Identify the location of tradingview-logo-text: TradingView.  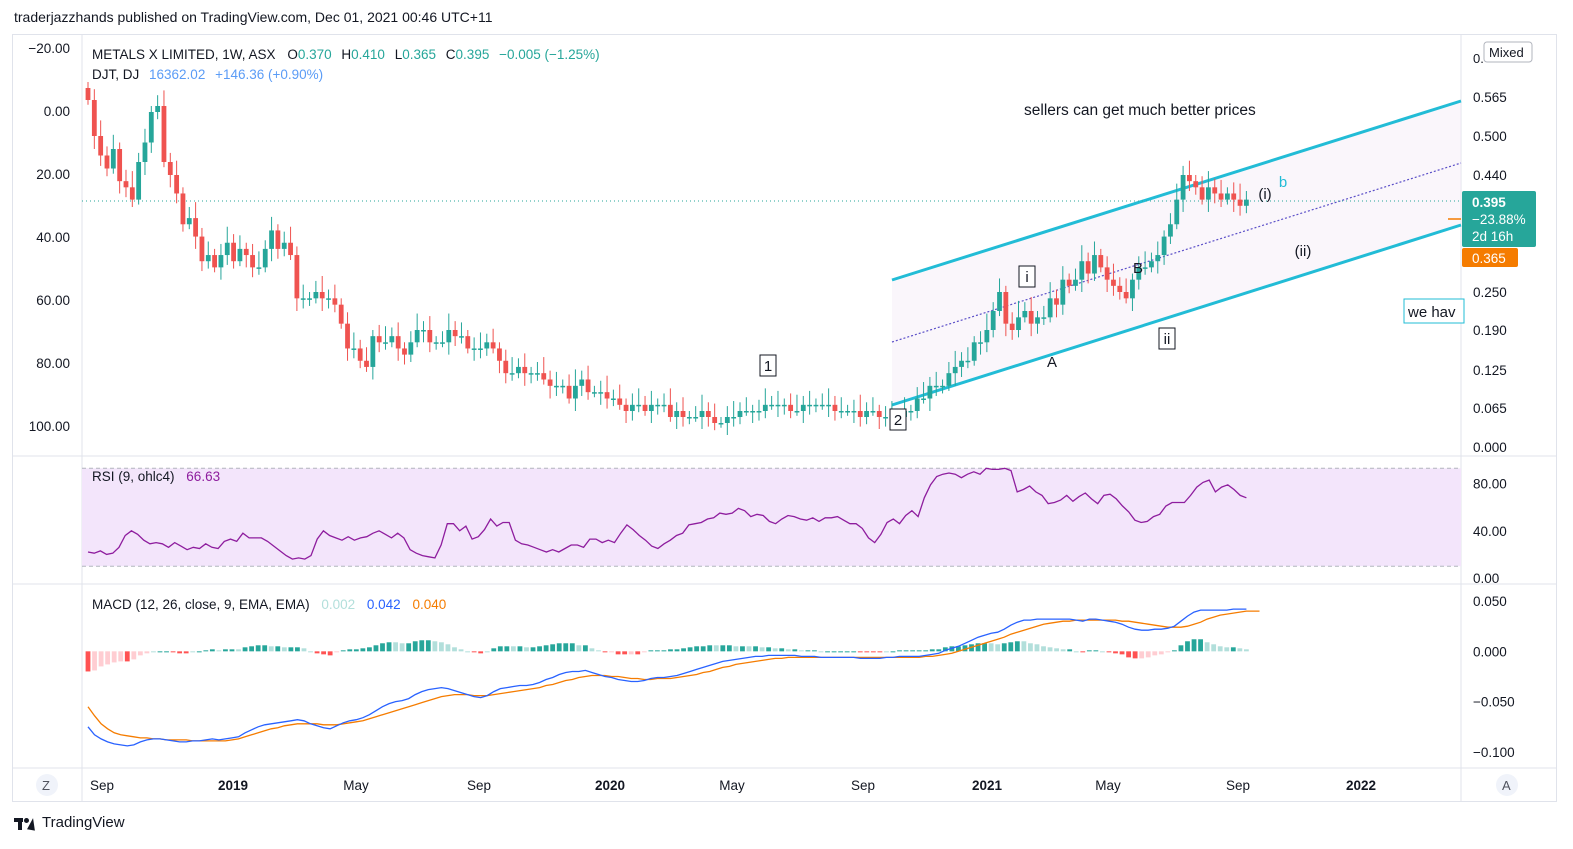
(83, 822).